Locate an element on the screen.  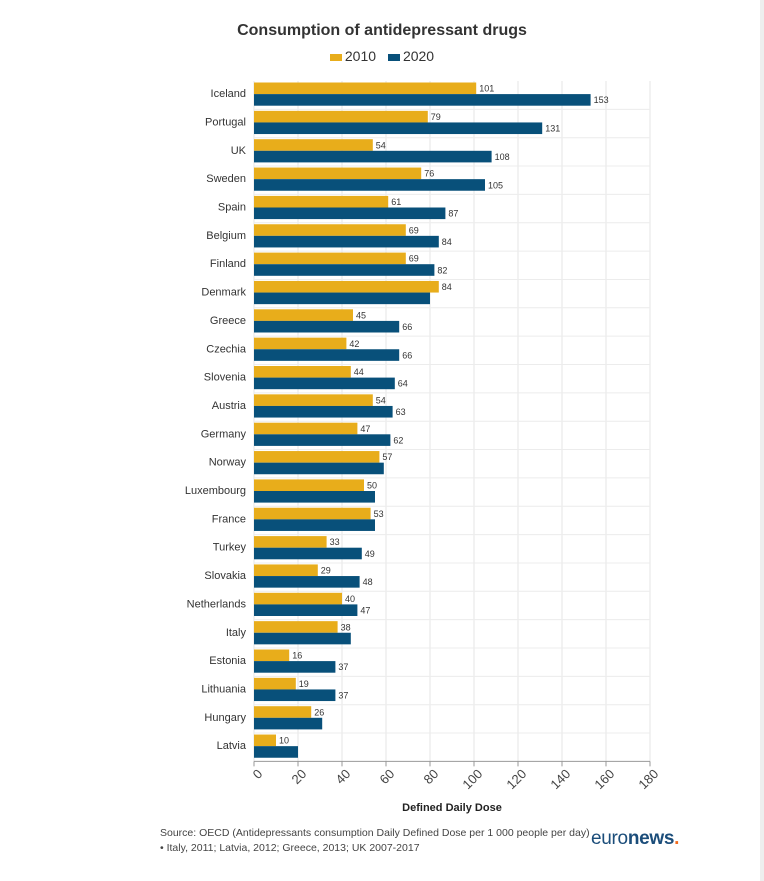
x-tick-label: 60 is located at coordinates (386, 776).